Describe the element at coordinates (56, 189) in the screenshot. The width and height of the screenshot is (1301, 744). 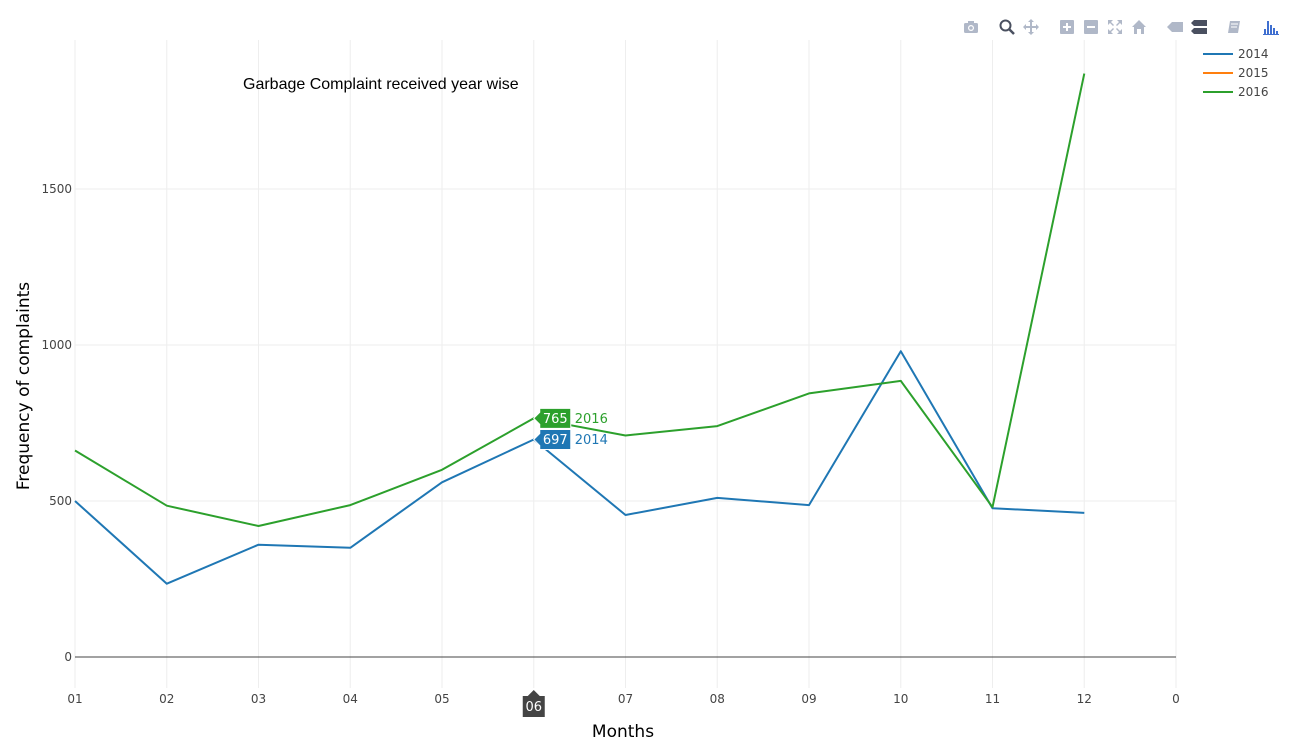
I see `y-tick-label: 1500` at that location.